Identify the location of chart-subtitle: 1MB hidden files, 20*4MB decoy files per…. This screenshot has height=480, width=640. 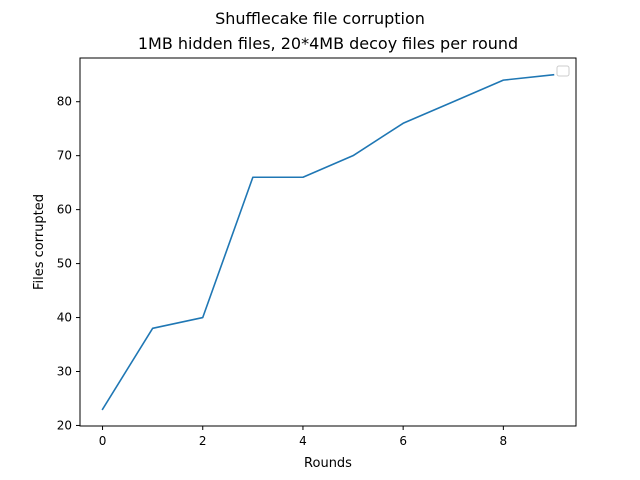
(328, 43).